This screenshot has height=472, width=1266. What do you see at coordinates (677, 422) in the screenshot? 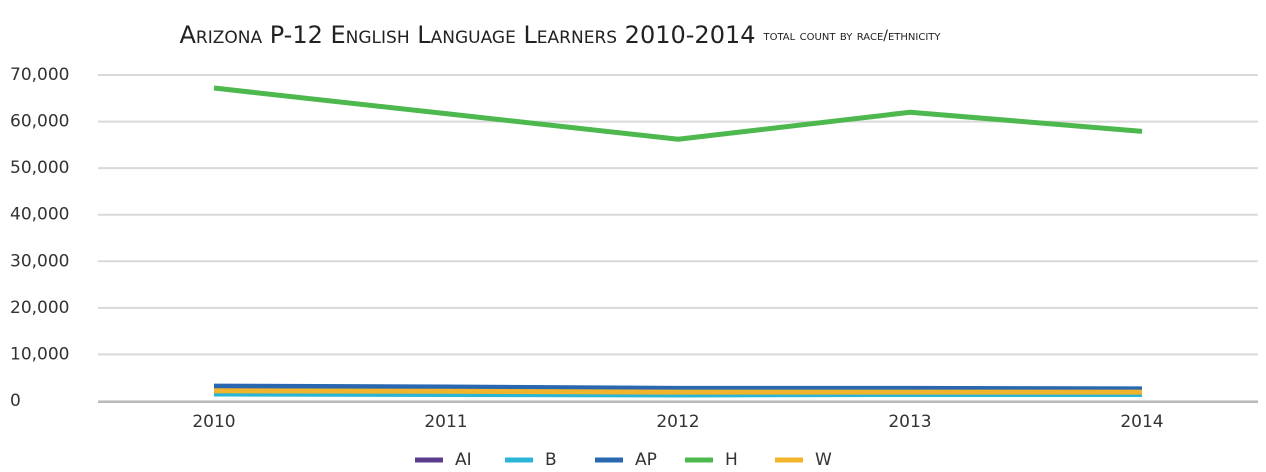
I see `x-tick-label: 2012` at bounding box center [677, 422].